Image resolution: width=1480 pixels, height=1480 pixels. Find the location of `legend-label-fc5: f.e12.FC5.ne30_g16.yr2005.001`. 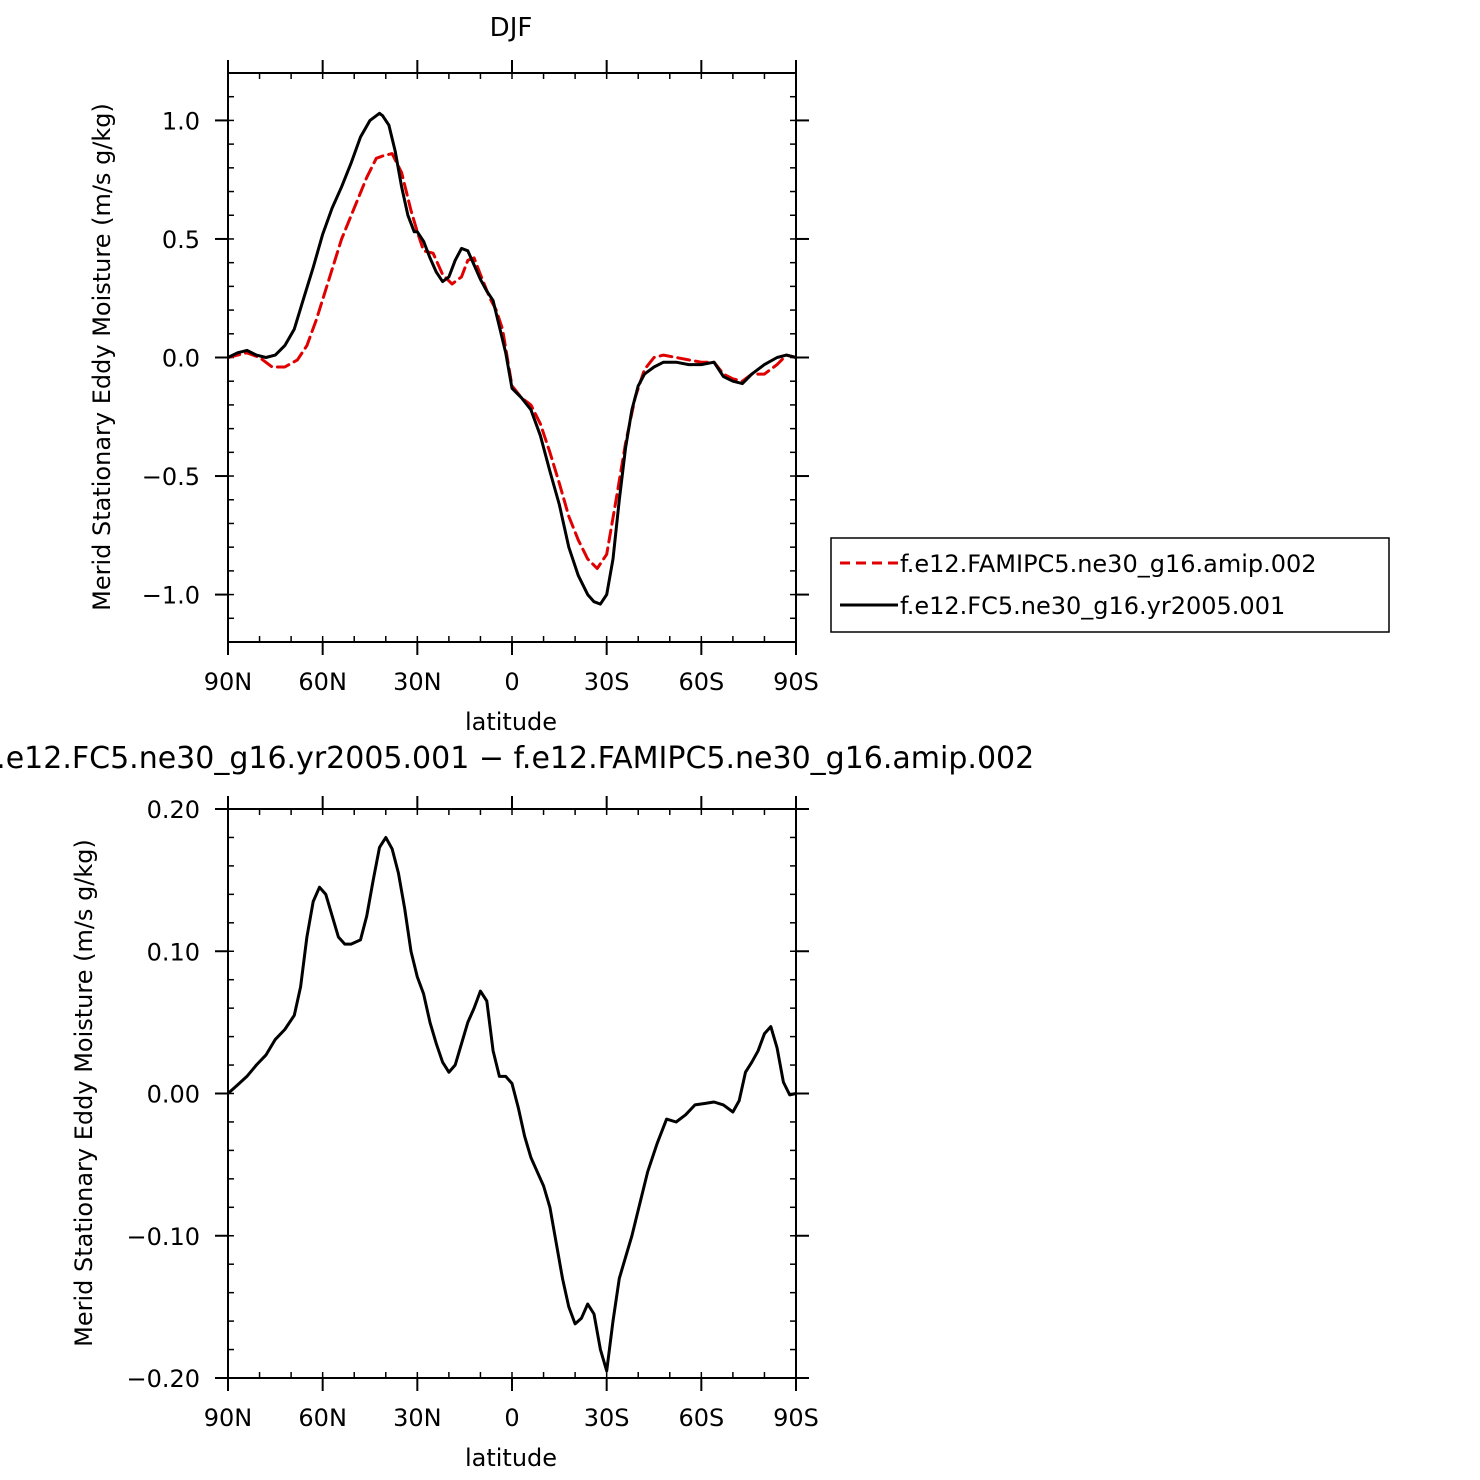

legend-label-fc5: f.e12.FC5.ne30_g16.yr2005.001 is located at coordinates (1092, 606).